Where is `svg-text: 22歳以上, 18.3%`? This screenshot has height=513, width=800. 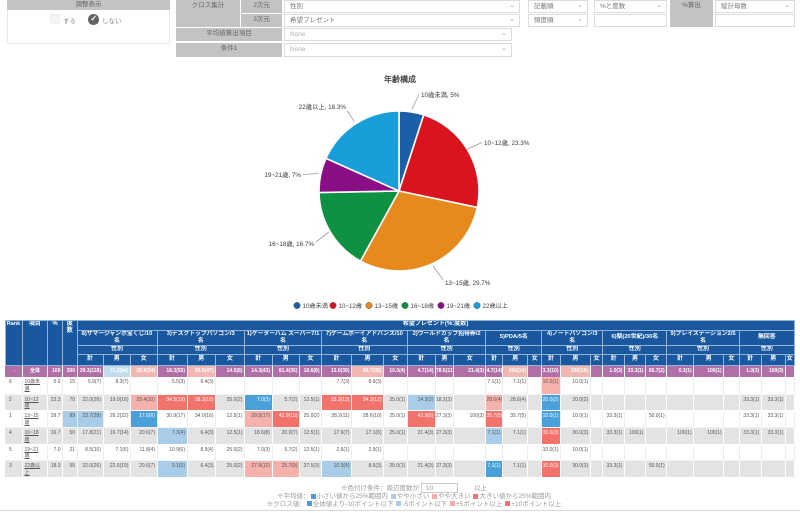 svg-text: 22歳以上, 18.3% is located at coordinates (323, 106).